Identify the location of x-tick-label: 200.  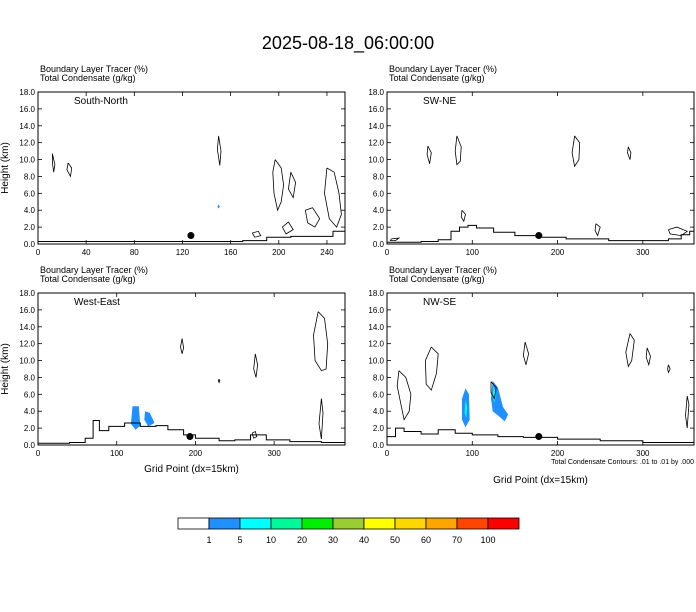
(279, 252).